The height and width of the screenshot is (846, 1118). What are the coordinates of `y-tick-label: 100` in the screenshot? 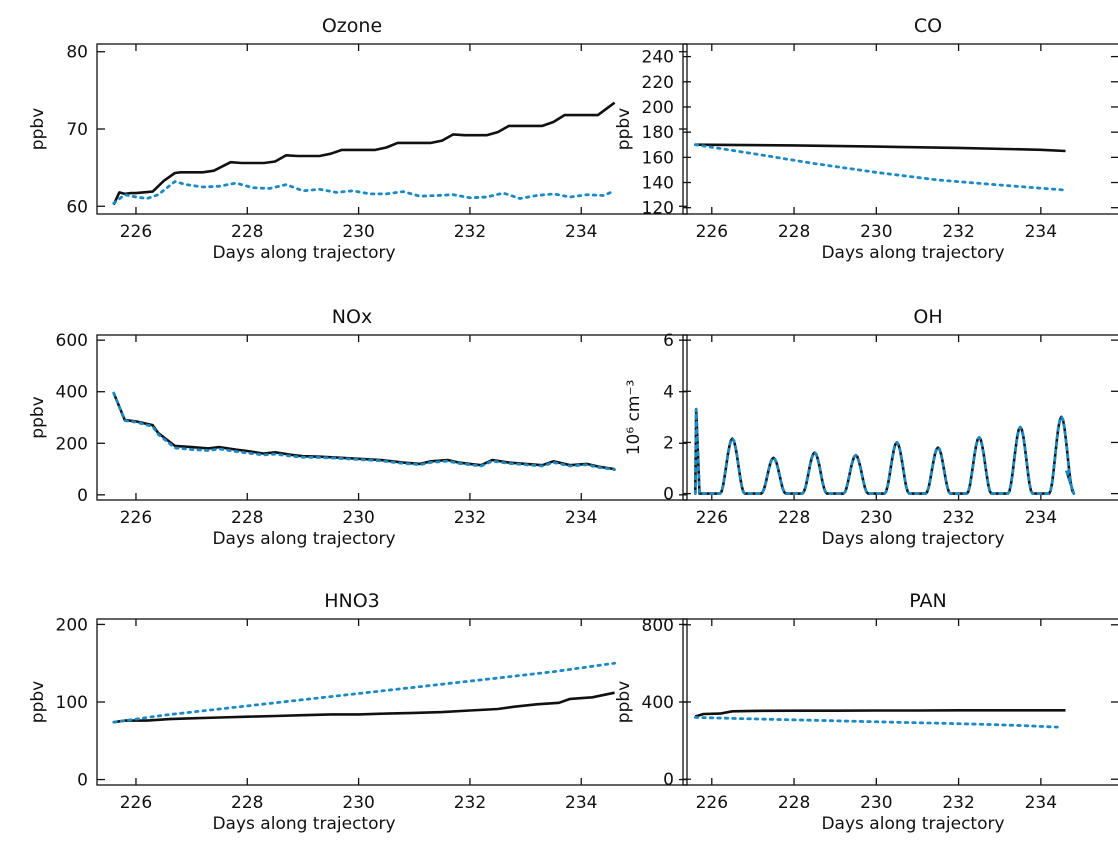 It's located at (72, 703).